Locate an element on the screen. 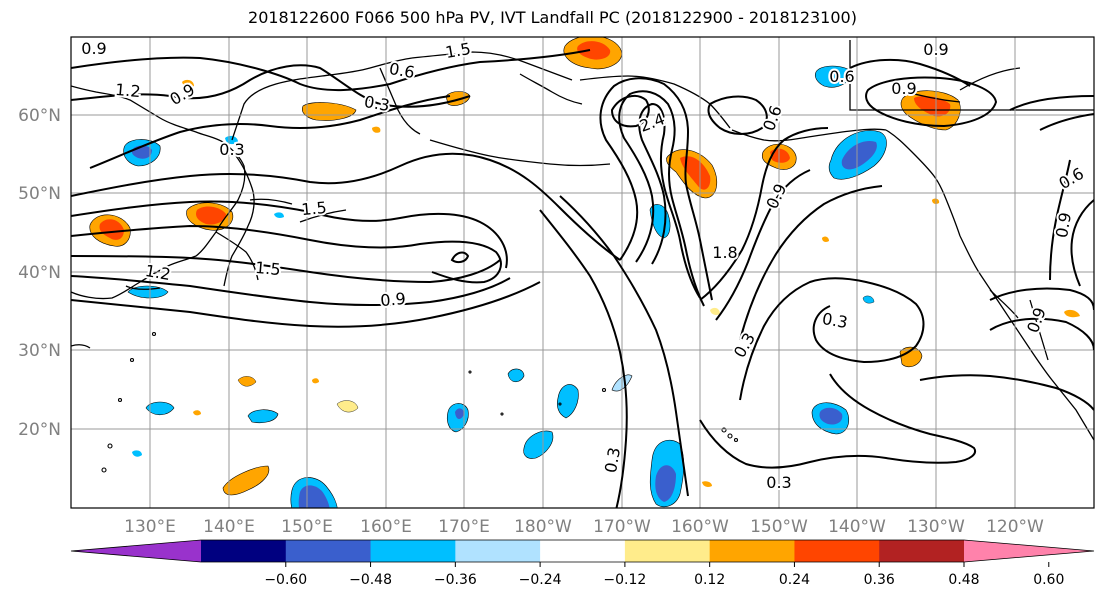 The width and height of the screenshot is (1105, 601). lon-label: 170°E is located at coordinates (464, 527).